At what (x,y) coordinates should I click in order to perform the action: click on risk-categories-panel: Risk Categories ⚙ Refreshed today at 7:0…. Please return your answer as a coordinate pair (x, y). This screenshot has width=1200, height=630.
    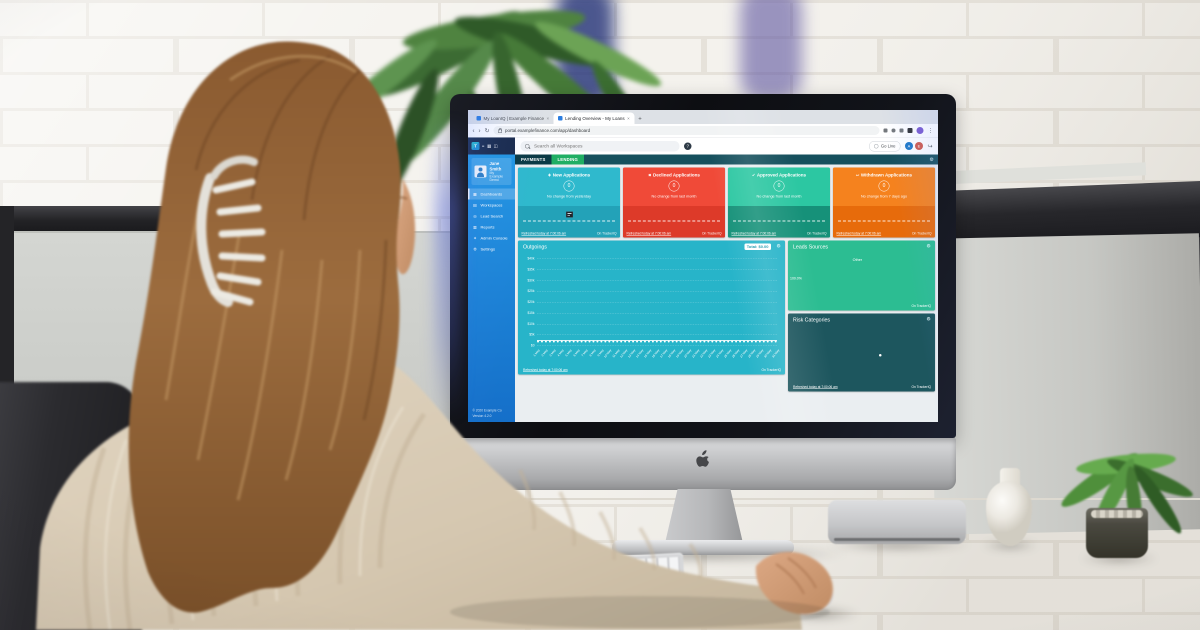
    Looking at the image, I should click on (861, 352).